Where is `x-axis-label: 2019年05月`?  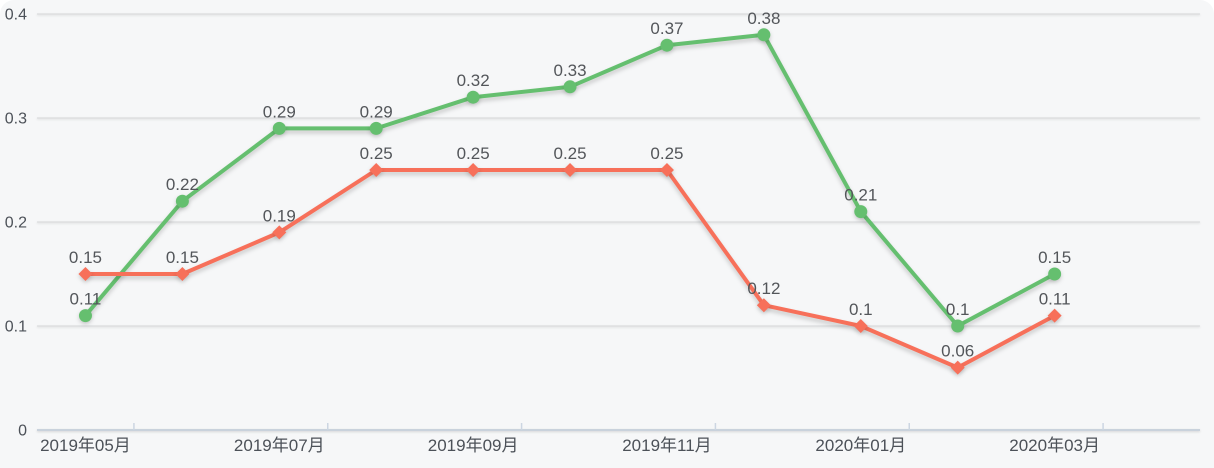 x-axis-label: 2019年05月 is located at coordinates (85, 445).